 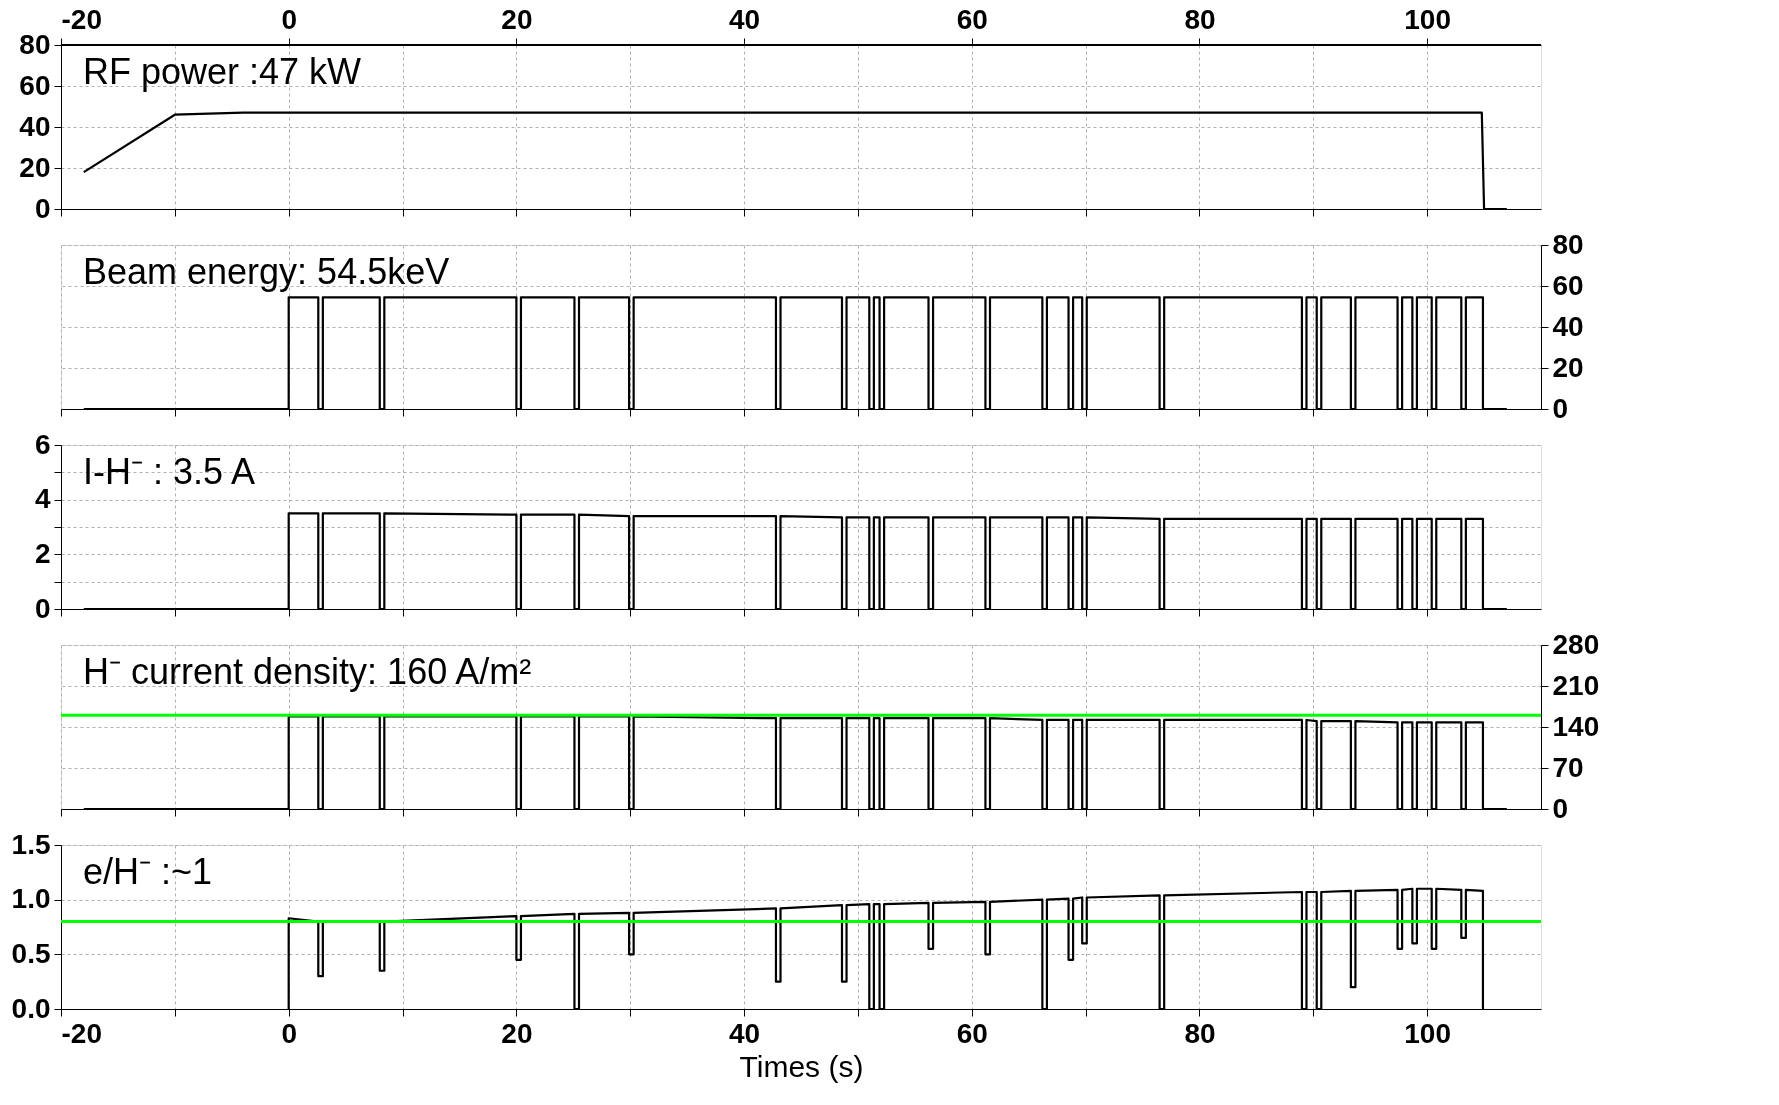 What do you see at coordinates (169, 471) in the screenshot?
I see `annotation: I-H⁻ : 3.5 A` at bounding box center [169, 471].